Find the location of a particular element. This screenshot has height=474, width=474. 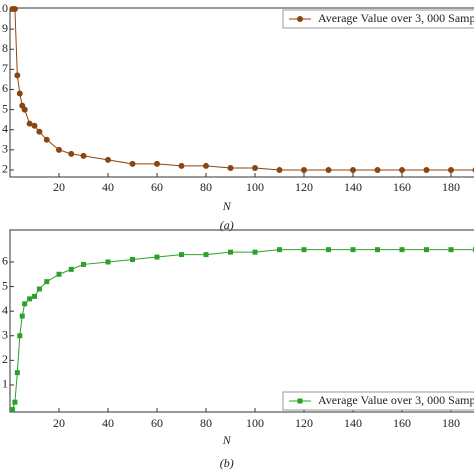

caption: (b) is located at coordinates (227, 463).